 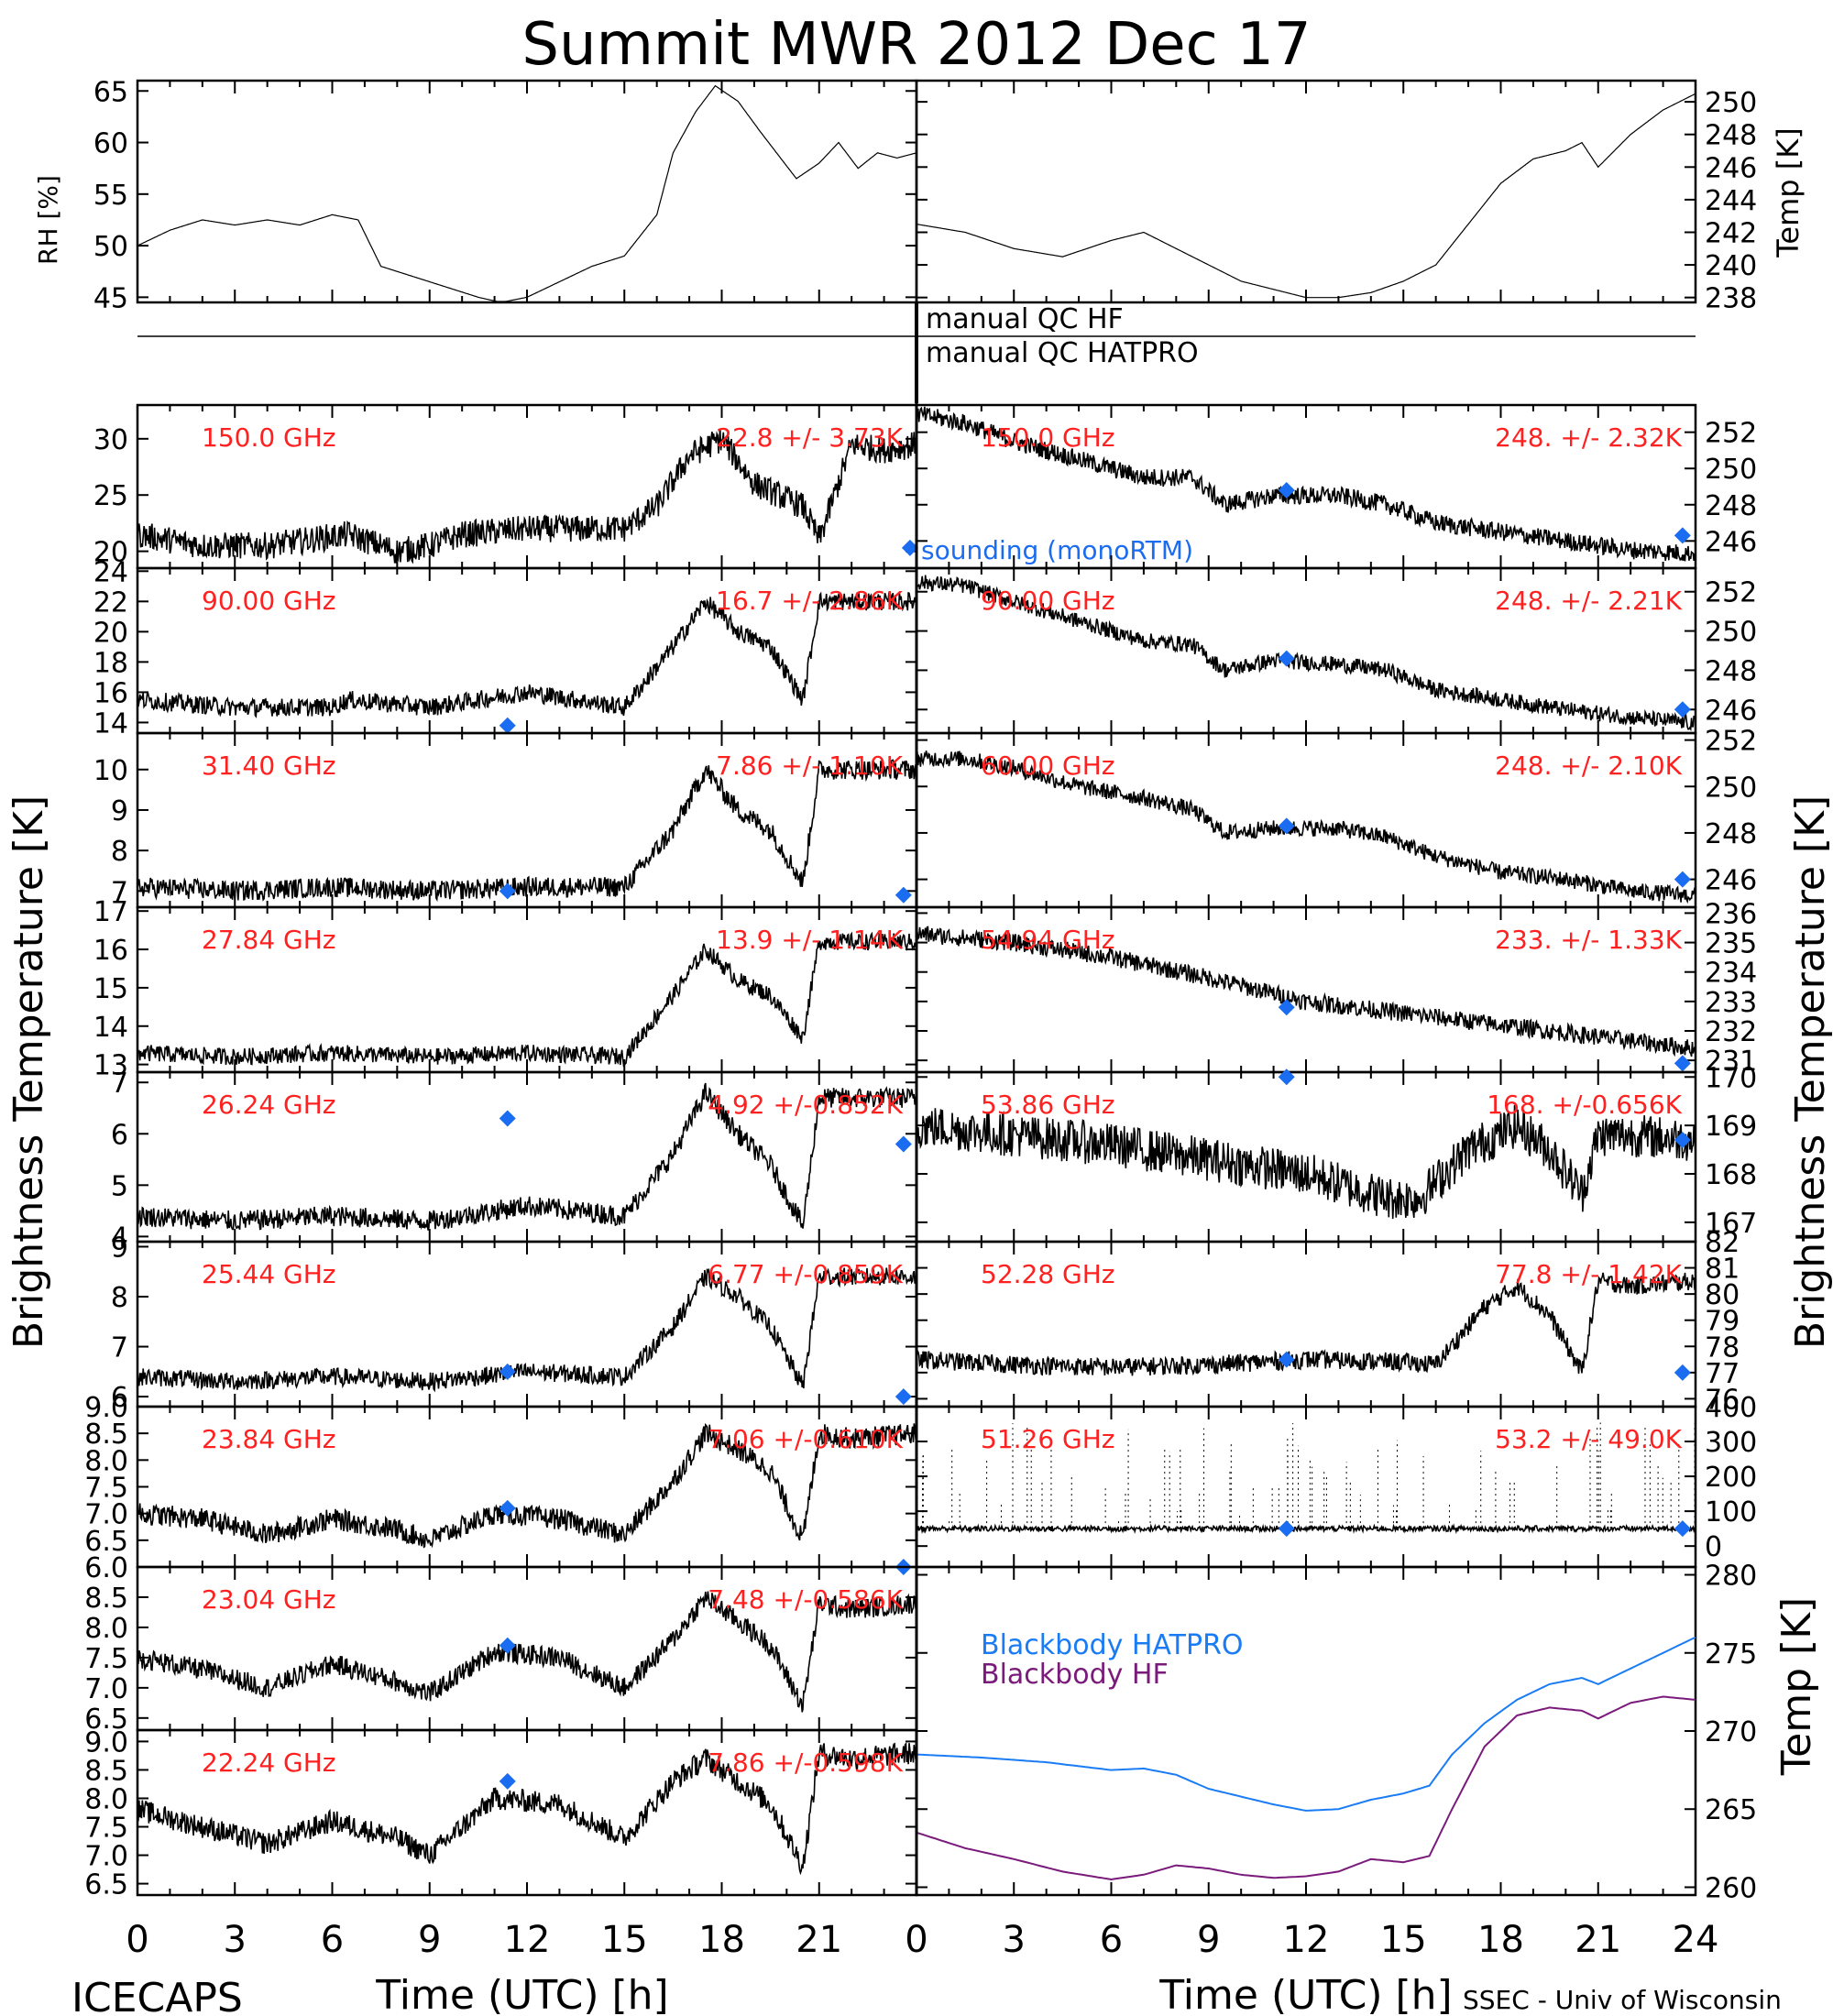 What do you see at coordinates (110, 723) in the screenshot?
I see `y-tick-label: 14` at bounding box center [110, 723].